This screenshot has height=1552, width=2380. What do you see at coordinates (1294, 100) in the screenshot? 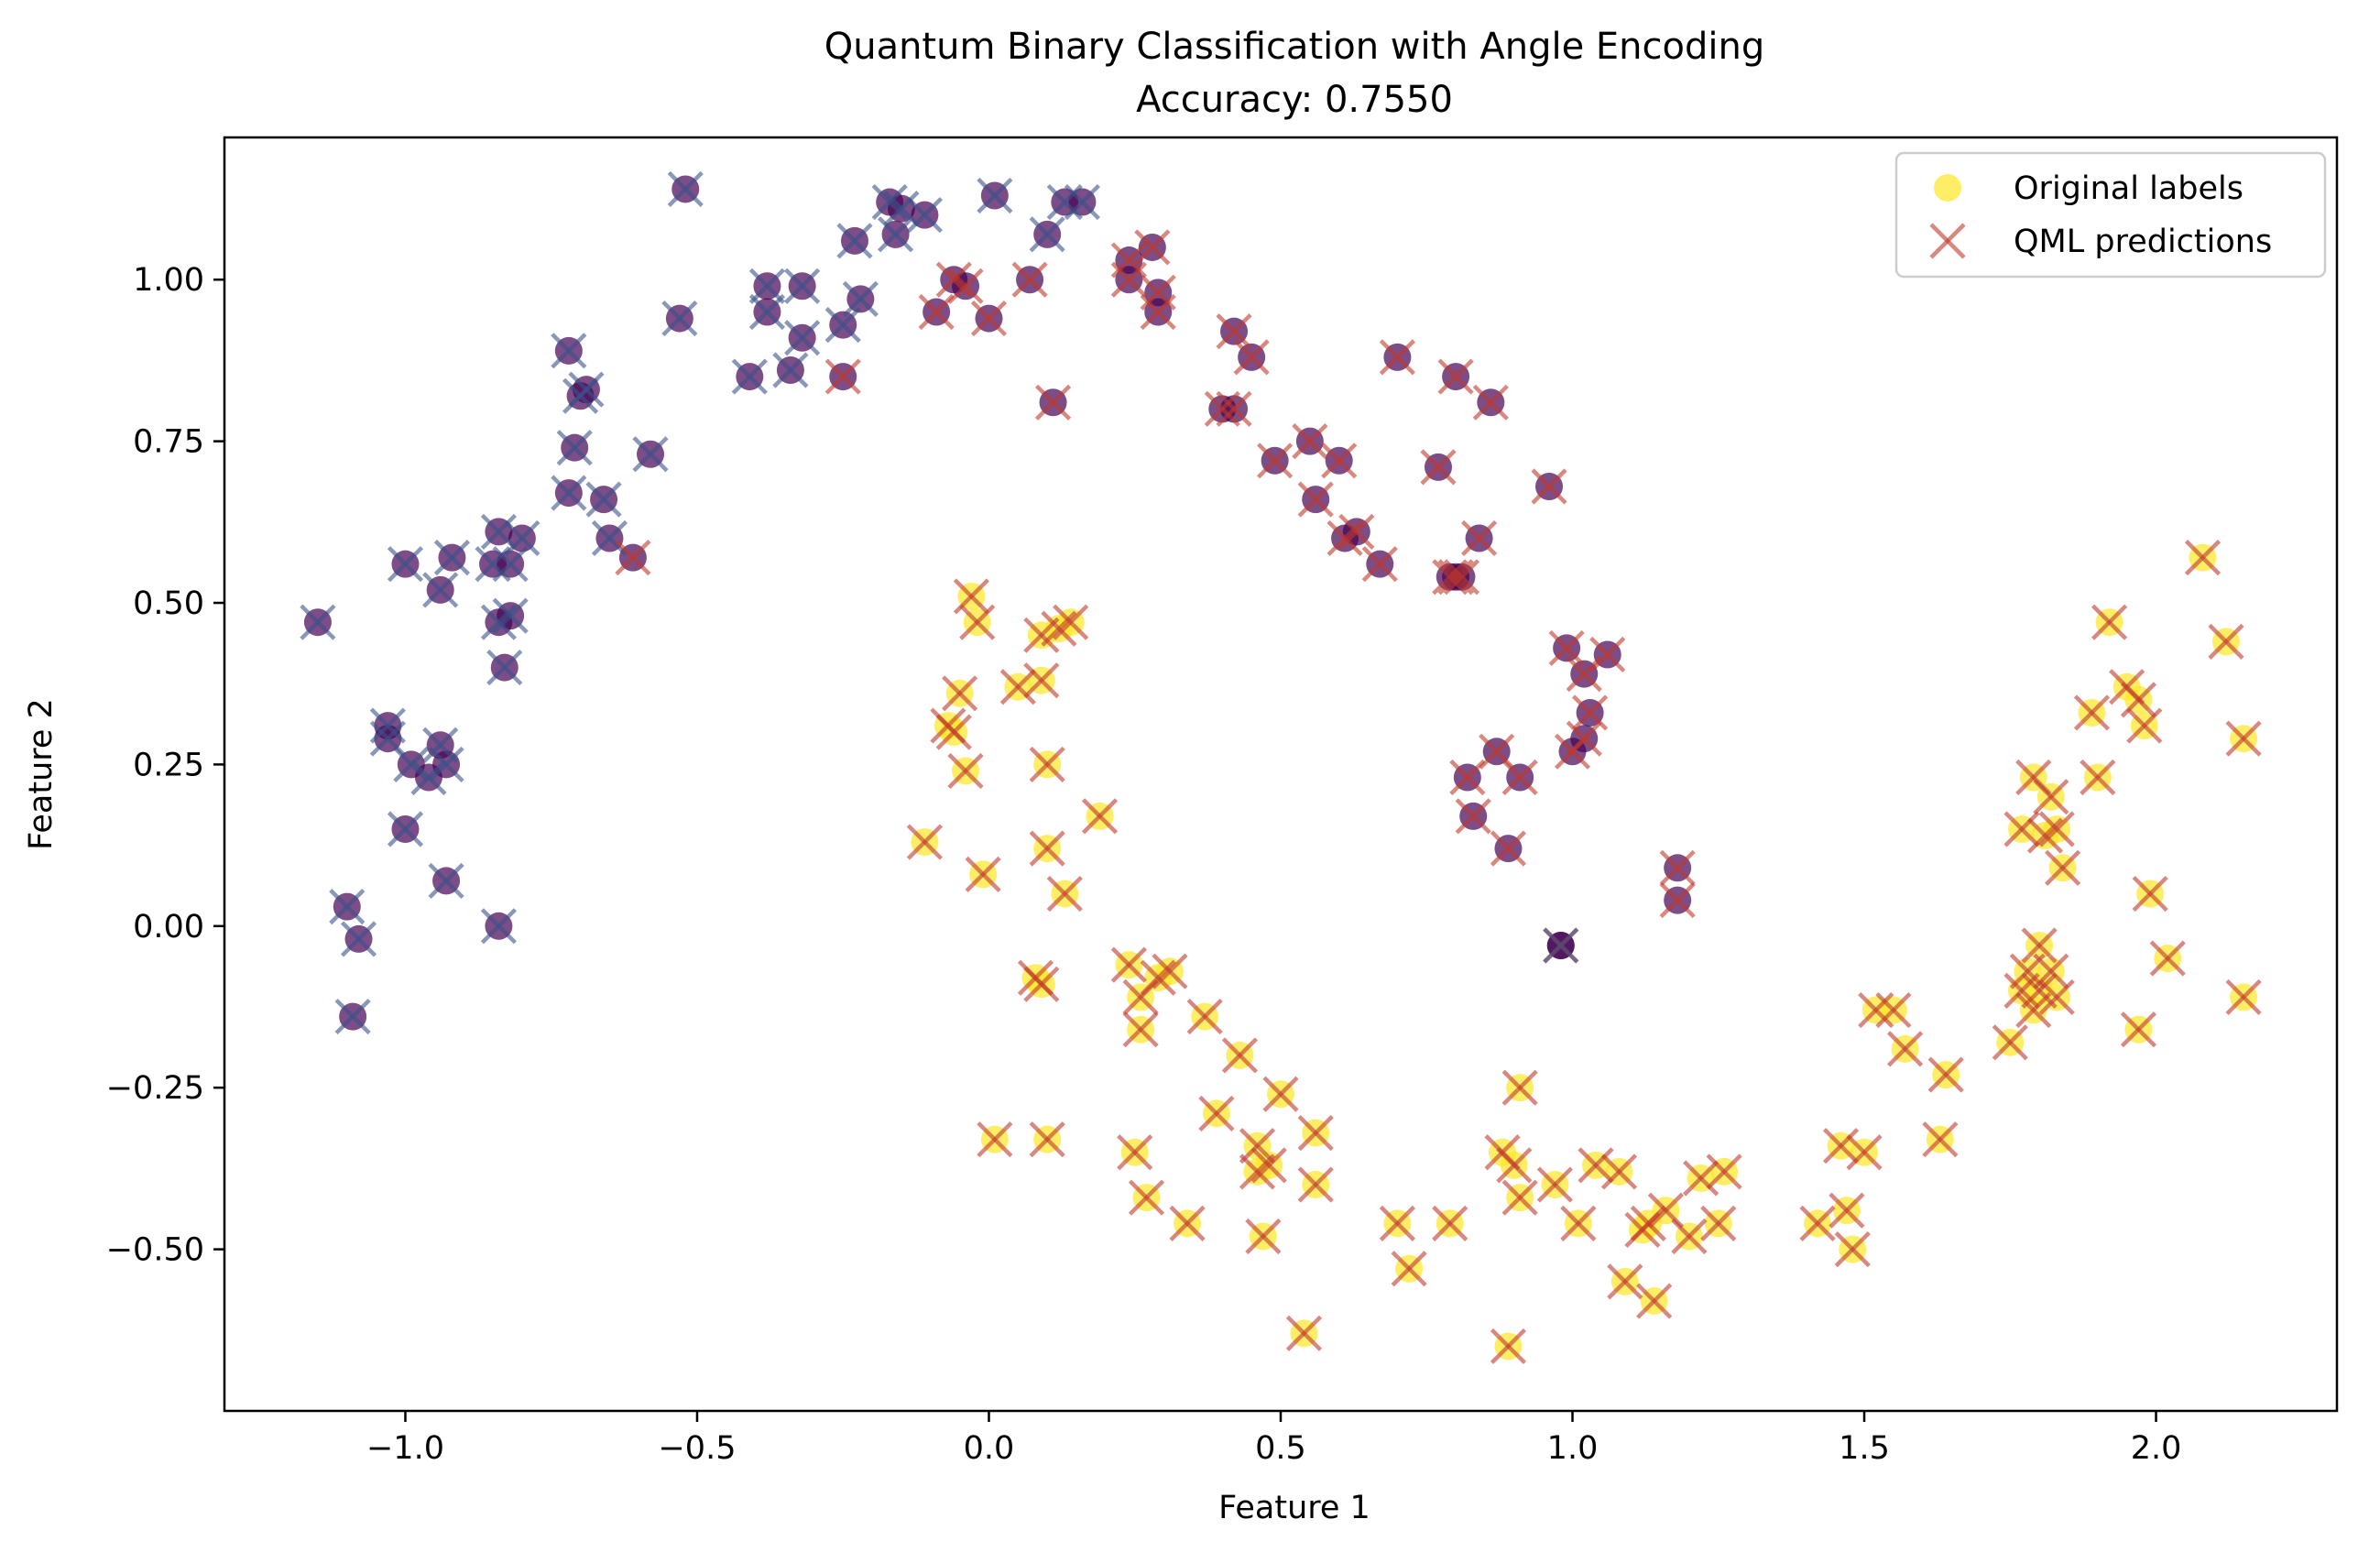
I see `chart-subtitle: Accuracy: 0.7550` at bounding box center [1294, 100].